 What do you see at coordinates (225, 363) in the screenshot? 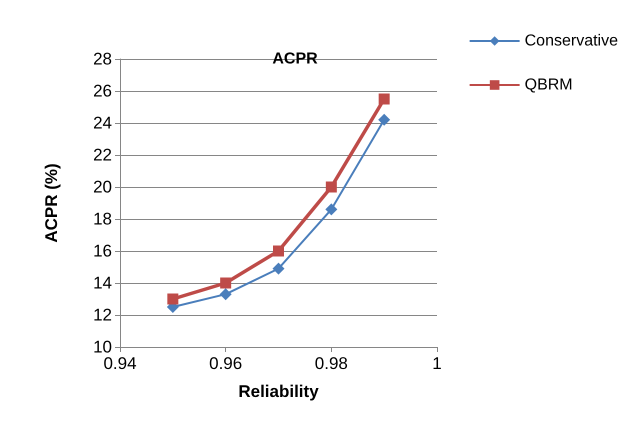
I see `x-tick-label: 0.96` at bounding box center [225, 363].